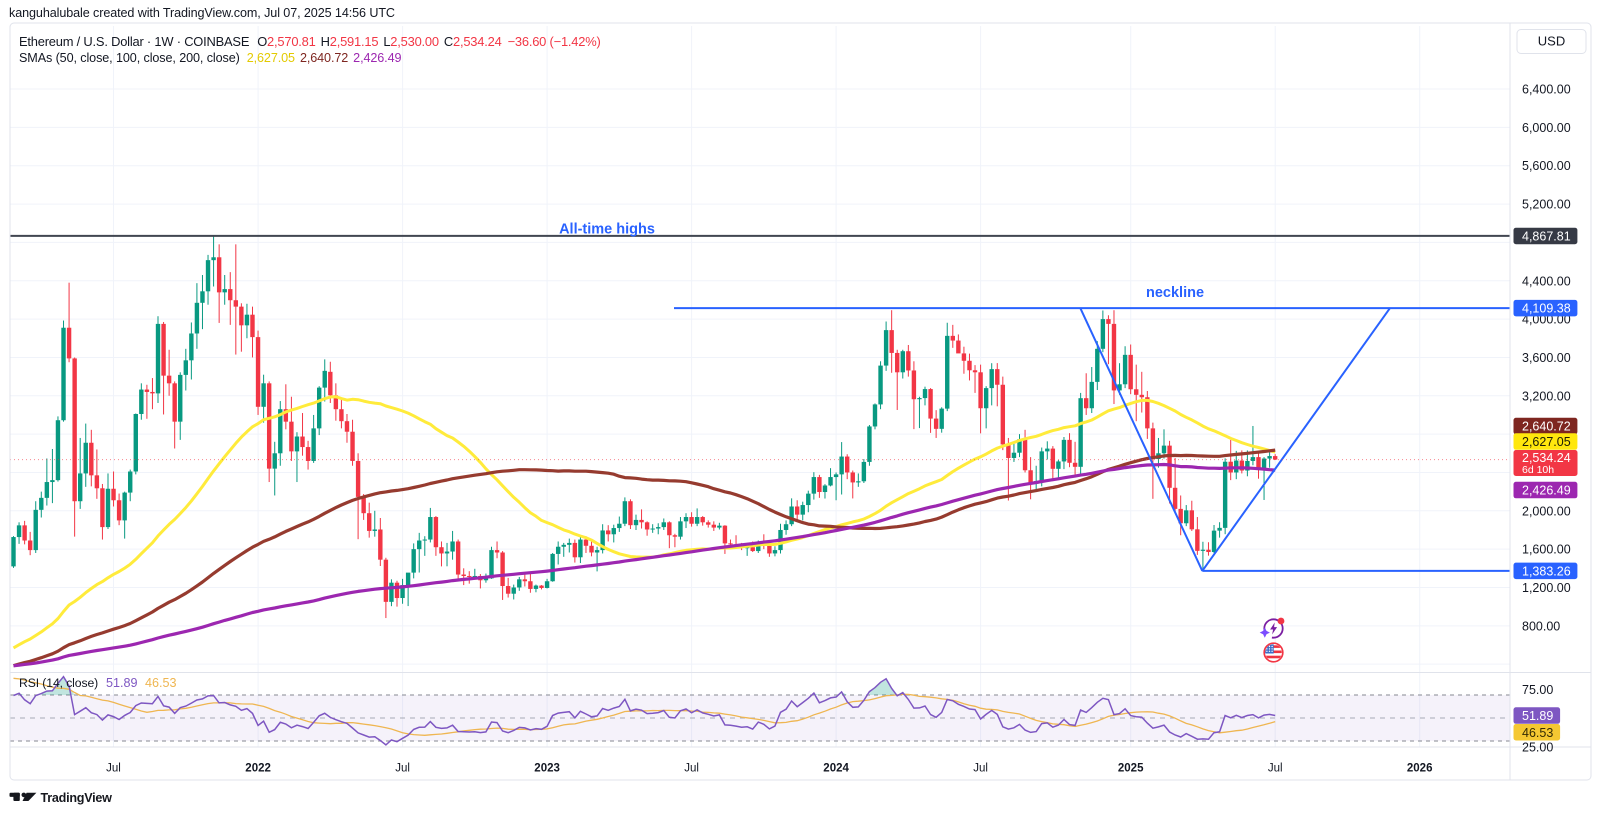 Image resolution: width=1600 pixels, height=815 pixels. What do you see at coordinates (1546, 205) in the screenshot?
I see `svg-text: 5,200.00` at bounding box center [1546, 205].